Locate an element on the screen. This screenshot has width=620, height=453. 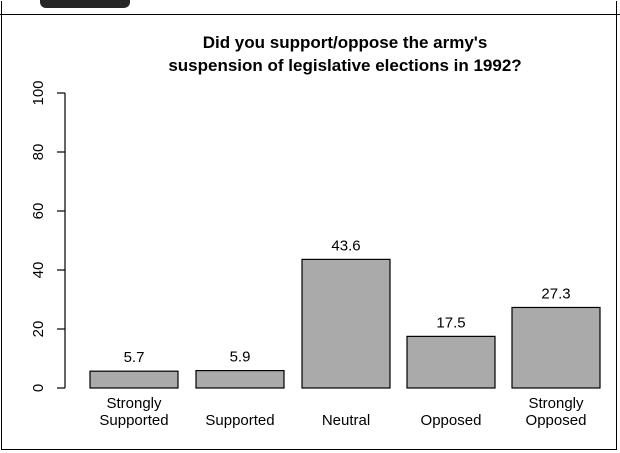
bar-value-label: 17.5 is located at coordinates (450, 322).